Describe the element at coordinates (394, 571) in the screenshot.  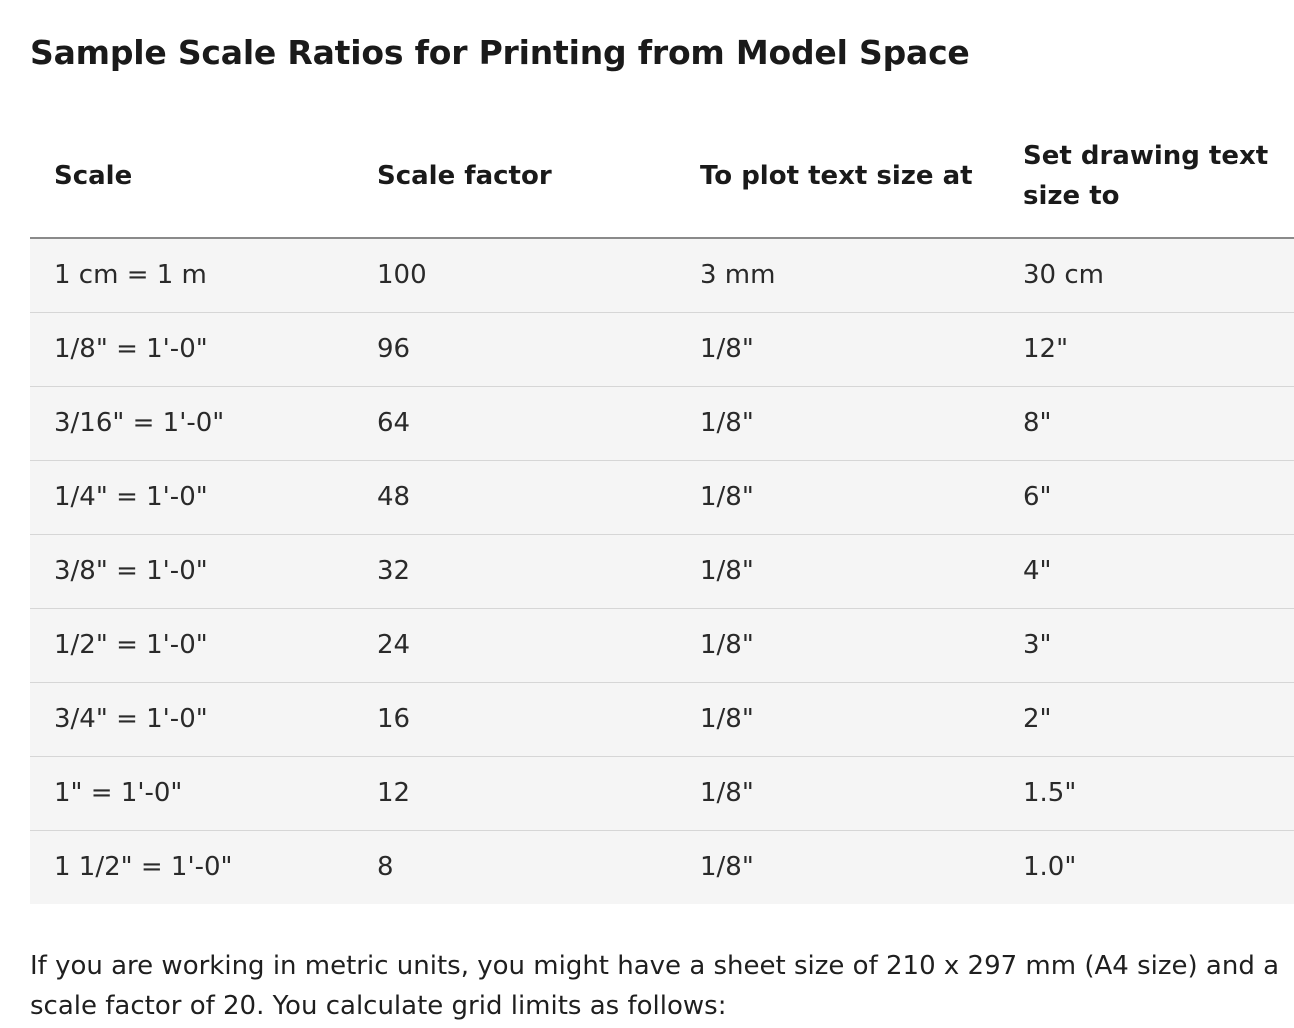
I see `cell-scale-factor: 32` at that location.